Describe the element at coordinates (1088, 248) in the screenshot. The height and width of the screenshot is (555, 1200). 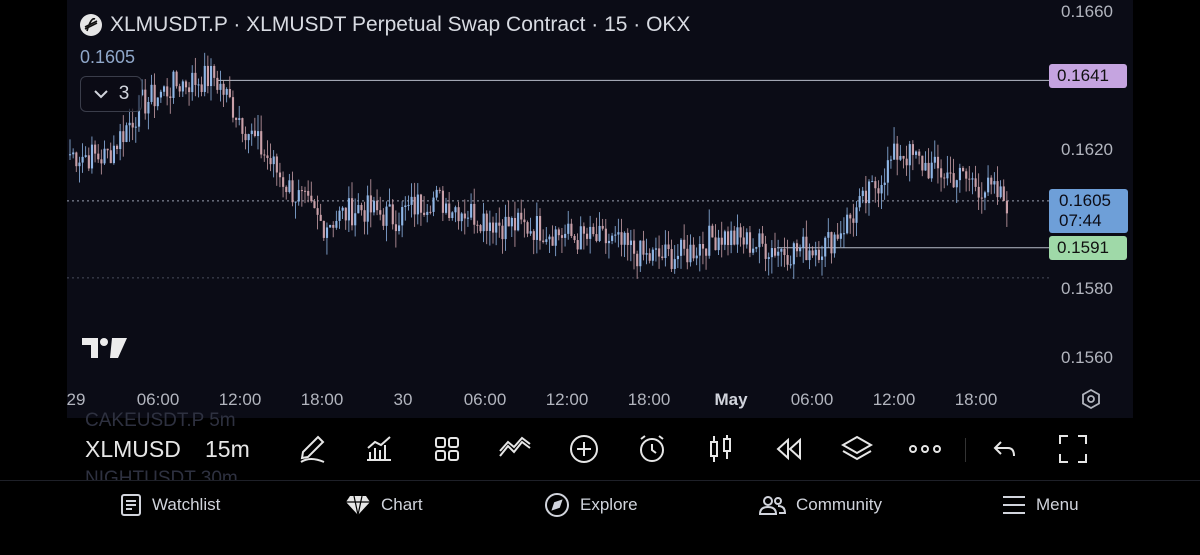
I see `alert-low-tag: 0.1591` at that location.